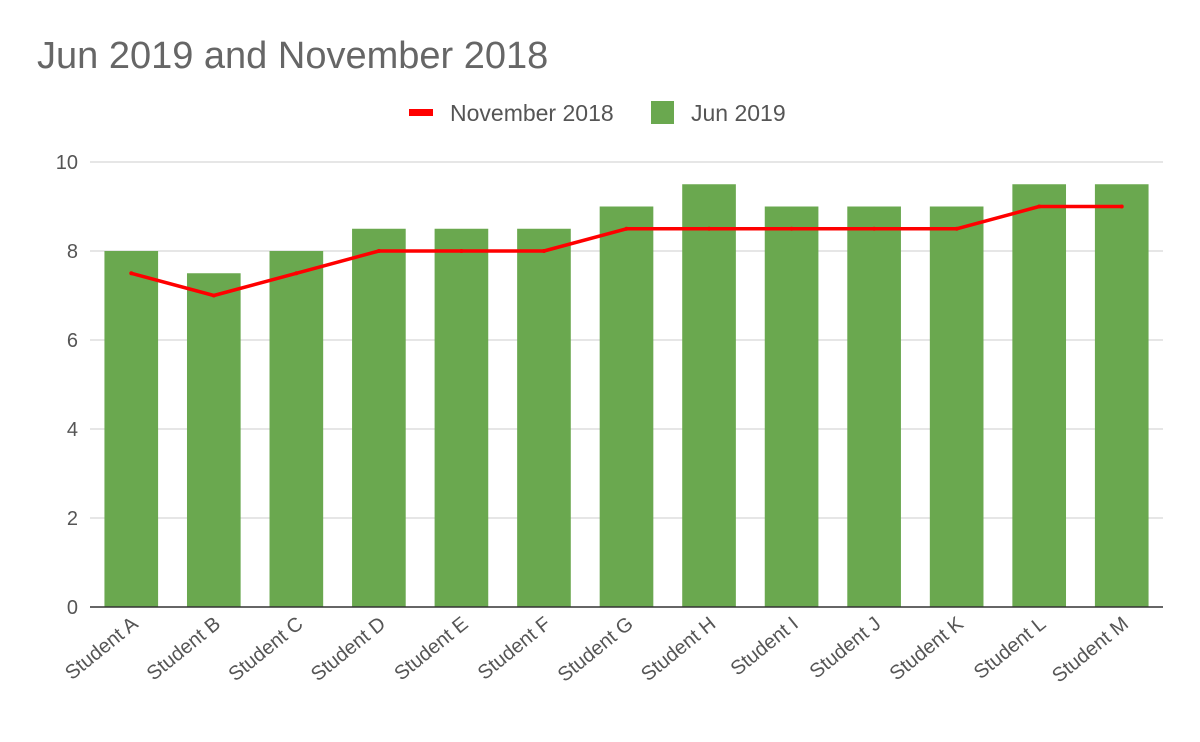 The image size is (1200, 742). Describe the element at coordinates (184, 649) in the screenshot. I see `x-tick-label-student-b: Student B` at that location.